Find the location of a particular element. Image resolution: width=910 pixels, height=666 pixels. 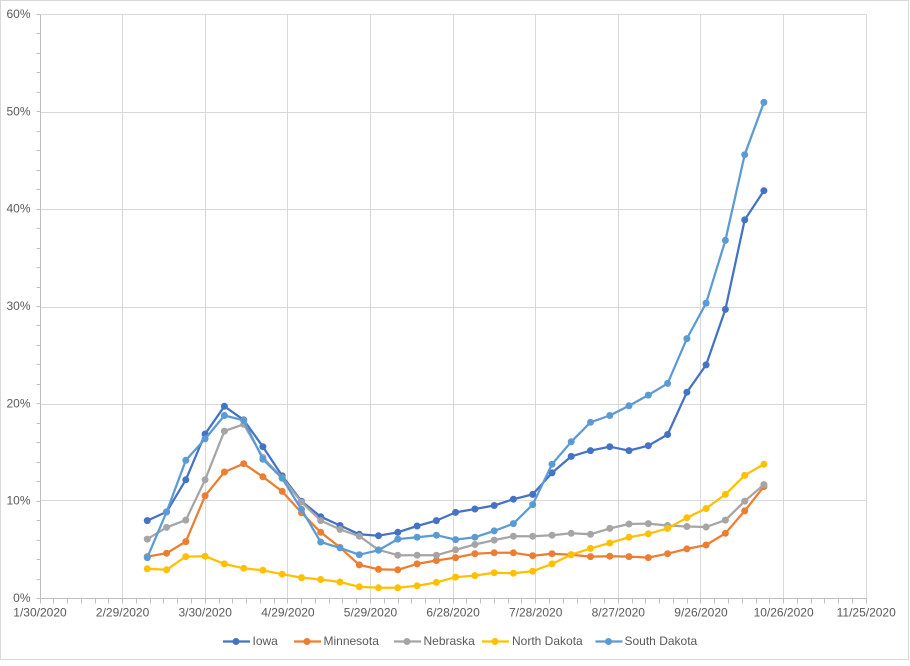

svg-text: 2/29/2020 is located at coordinates (123, 613).